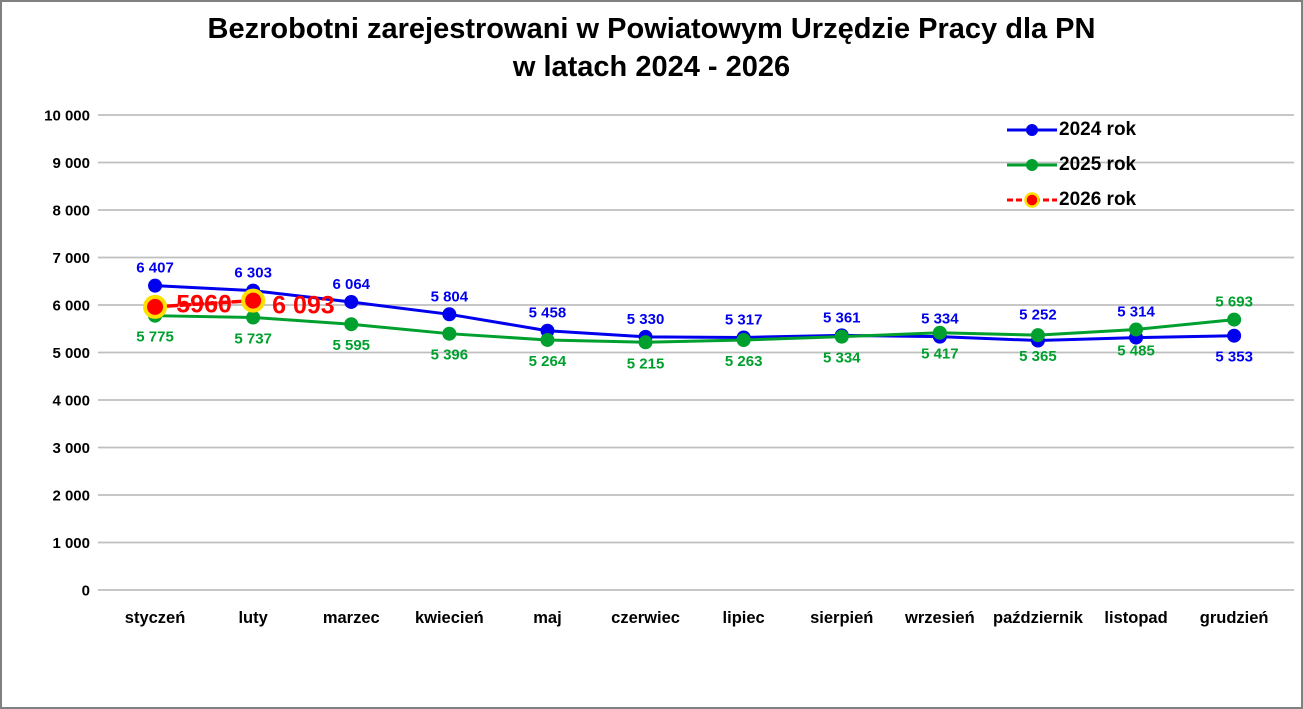 This screenshot has width=1303, height=709. What do you see at coordinates (71, 448) in the screenshot?
I see `y-axis-tick-label: 3 000` at bounding box center [71, 448].